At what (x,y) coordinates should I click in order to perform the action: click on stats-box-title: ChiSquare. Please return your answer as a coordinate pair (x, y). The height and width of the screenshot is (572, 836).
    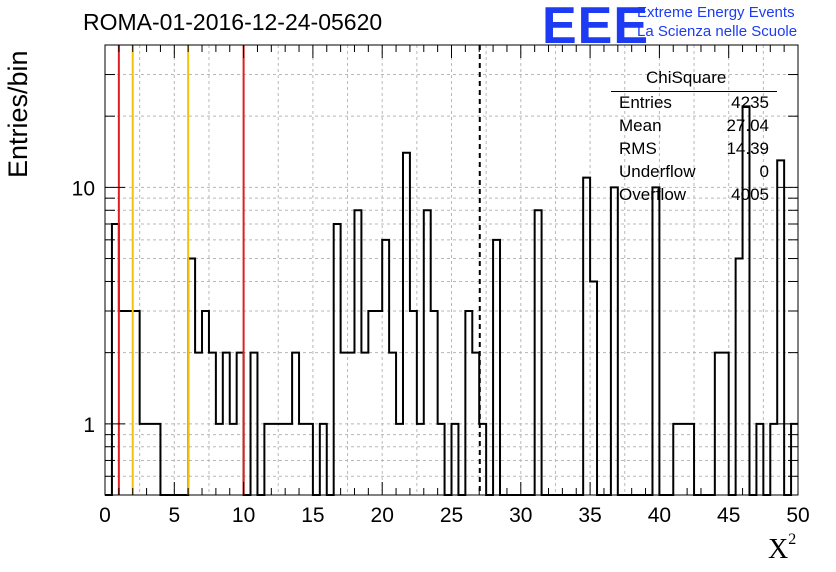
    Looking at the image, I should click on (686, 77).